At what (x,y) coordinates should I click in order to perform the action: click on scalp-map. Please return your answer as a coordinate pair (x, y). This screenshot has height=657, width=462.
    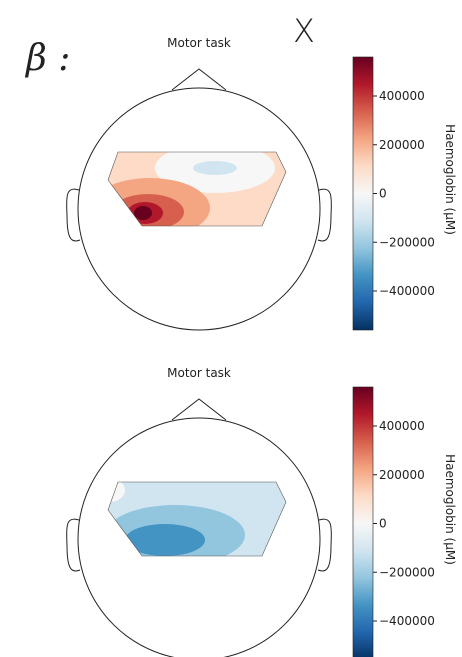
    Looking at the image, I should click on (197, 519).